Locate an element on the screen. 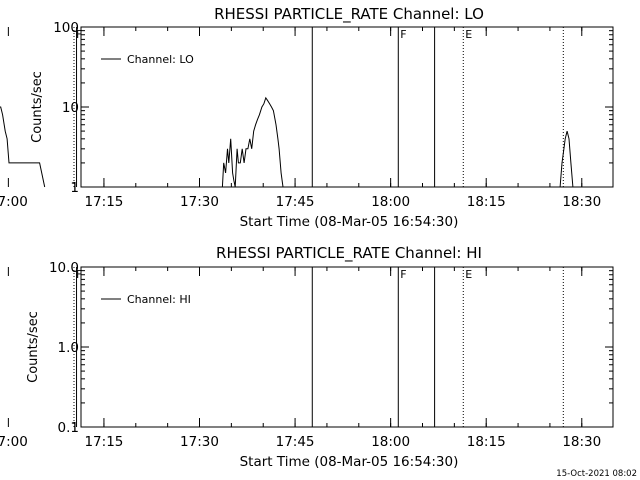  y-tick-label: 1.0 is located at coordinates (68, 348).